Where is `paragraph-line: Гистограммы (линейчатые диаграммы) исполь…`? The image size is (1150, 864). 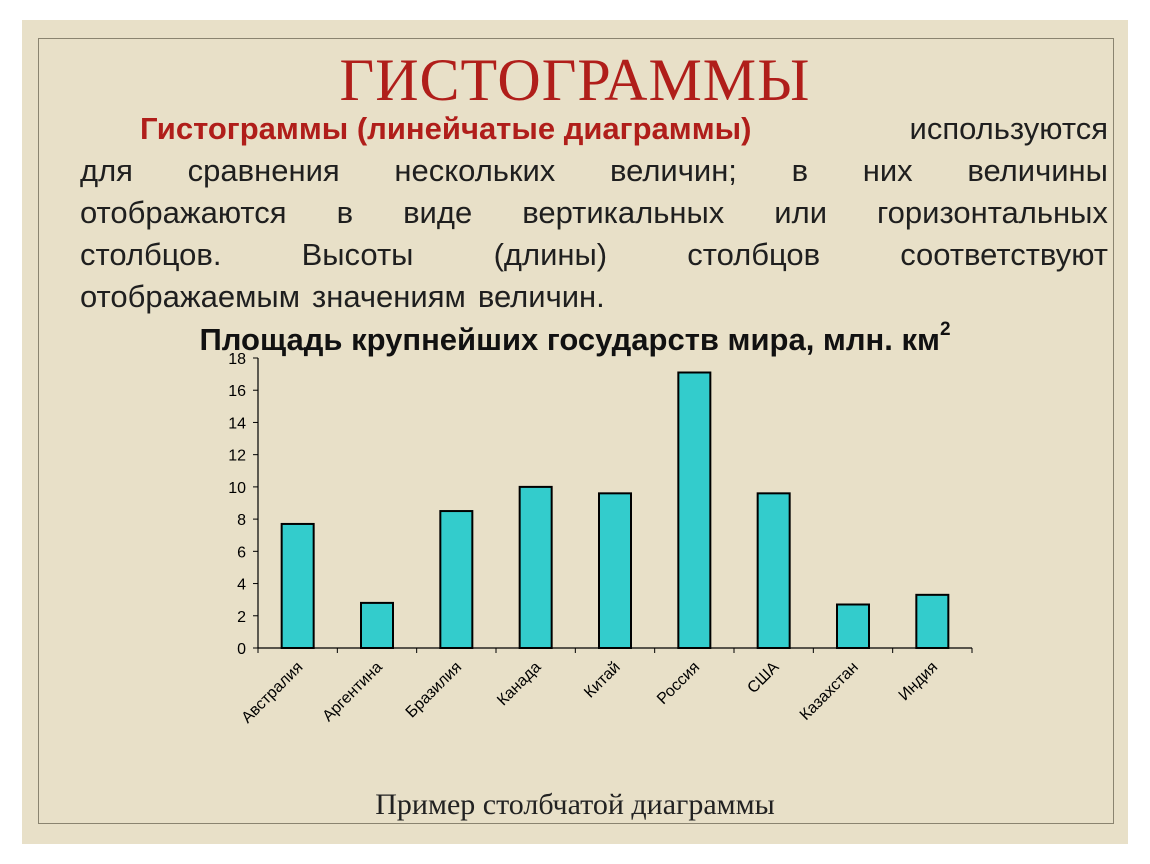 paragraph-line: Гистограммы (линейчатые диаграммы) исполь… is located at coordinates (594, 129).